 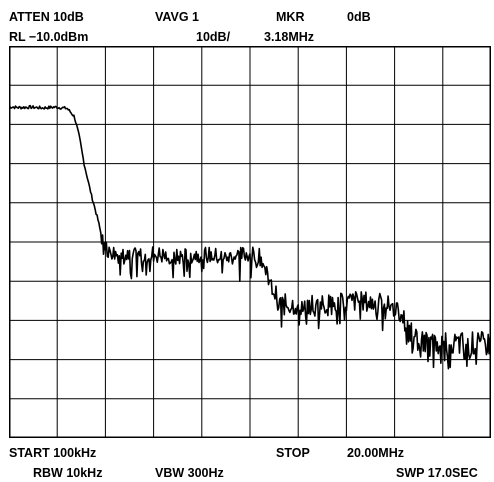 What do you see at coordinates (375, 453) in the screenshot?
I see `stop-freq-label: 20.00MHz` at bounding box center [375, 453].